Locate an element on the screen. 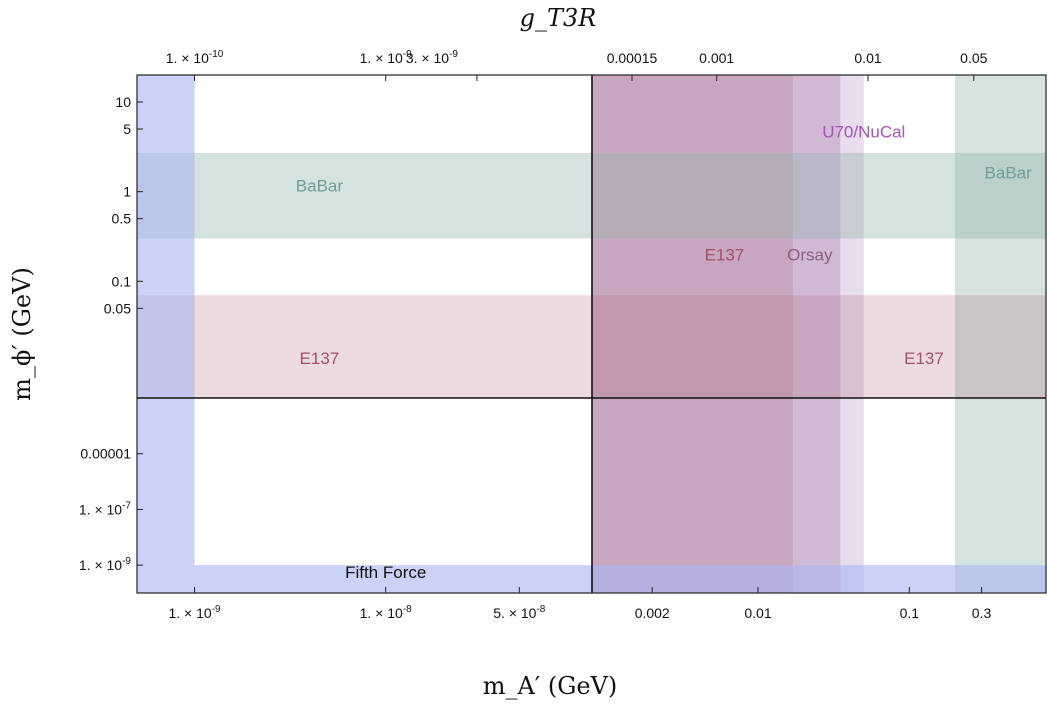 The image size is (1047, 706). fifth-force-vertical-band is located at coordinates (166, 334).